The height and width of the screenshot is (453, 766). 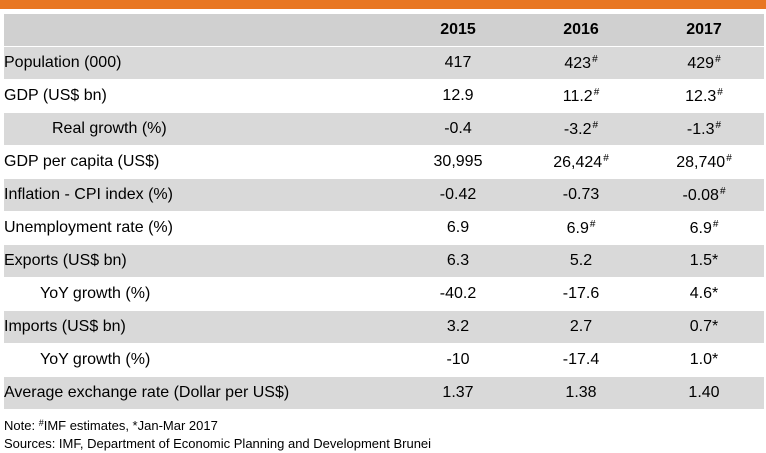 I want to click on value-text: -17.4, so click(x=581, y=359).